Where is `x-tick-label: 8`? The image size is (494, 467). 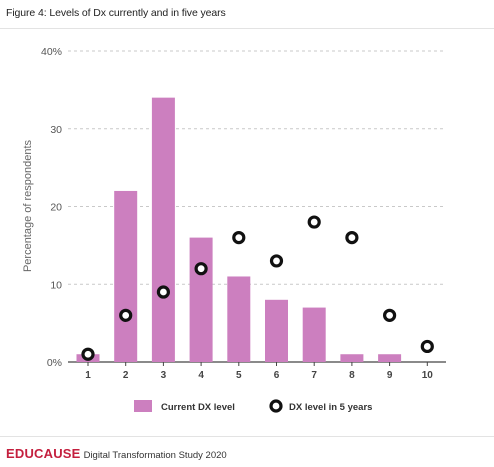
x-tick-label: 8 is located at coordinates (352, 375).